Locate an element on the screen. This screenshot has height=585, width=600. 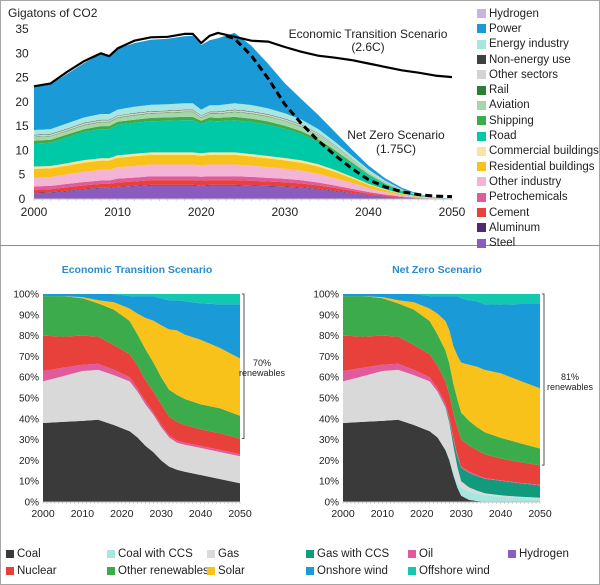
legend-item-shipping: Shipping is located at coordinates (537, 120).